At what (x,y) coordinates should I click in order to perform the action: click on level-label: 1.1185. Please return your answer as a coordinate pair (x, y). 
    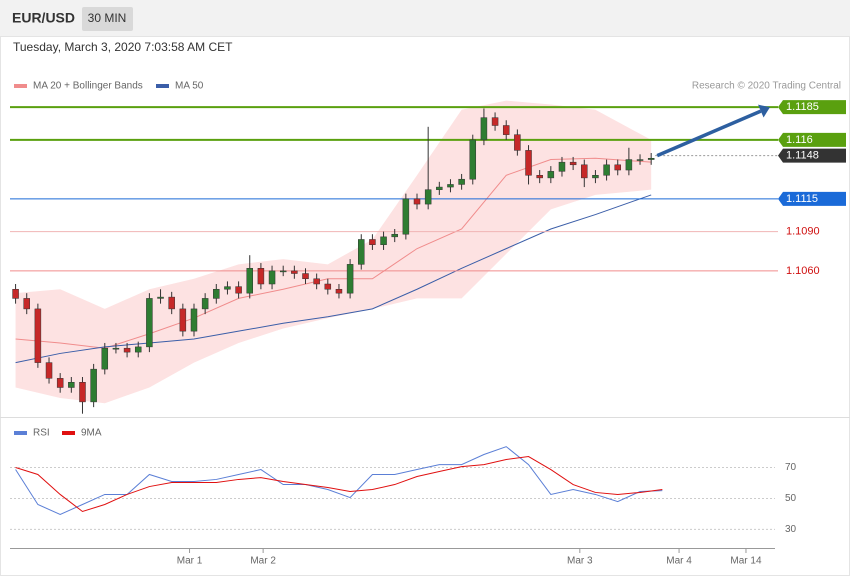
    Looking at the image, I should click on (802, 107).